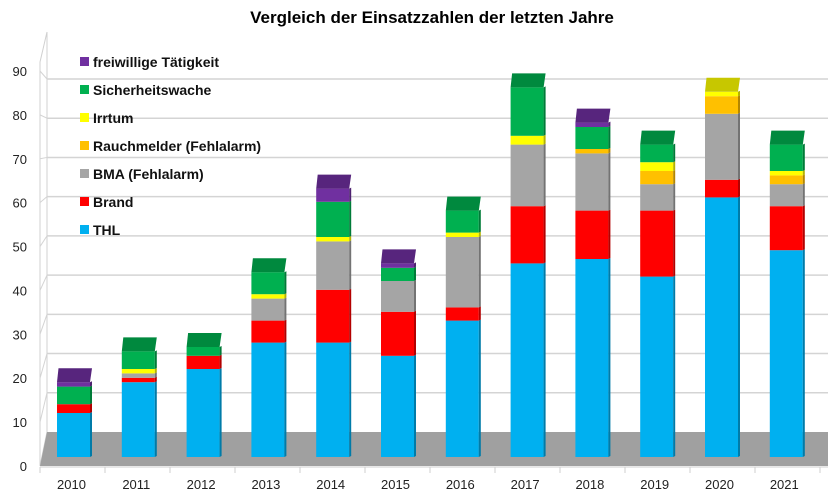  I want to click on legend-label: Rauchmelder (Fehlalarm), so click(177, 146).